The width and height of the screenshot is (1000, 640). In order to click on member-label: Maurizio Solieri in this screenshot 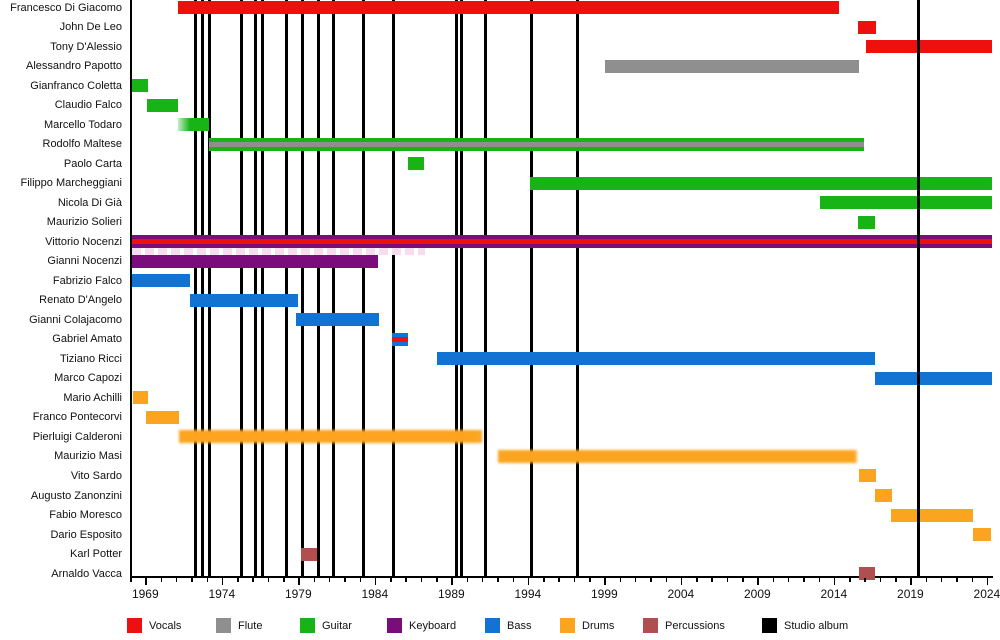, I will do `click(84, 222)`.